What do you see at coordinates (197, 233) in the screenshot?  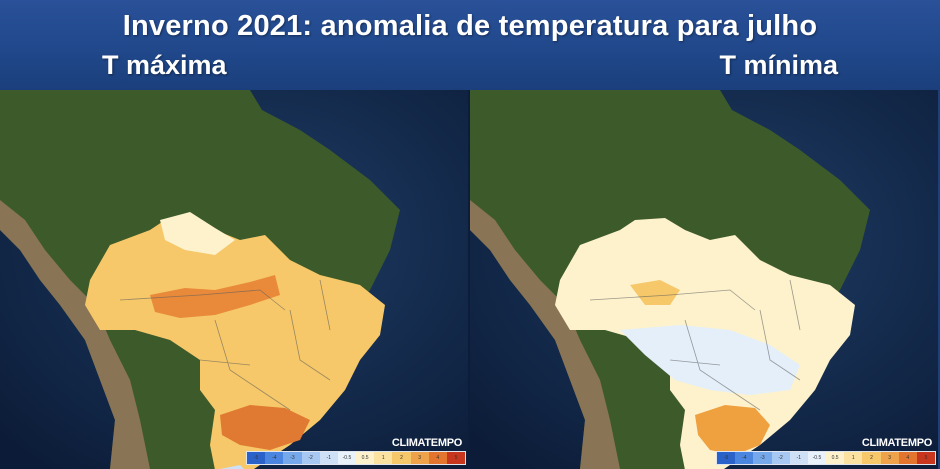 I see `north-cool-area` at bounding box center [197, 233].